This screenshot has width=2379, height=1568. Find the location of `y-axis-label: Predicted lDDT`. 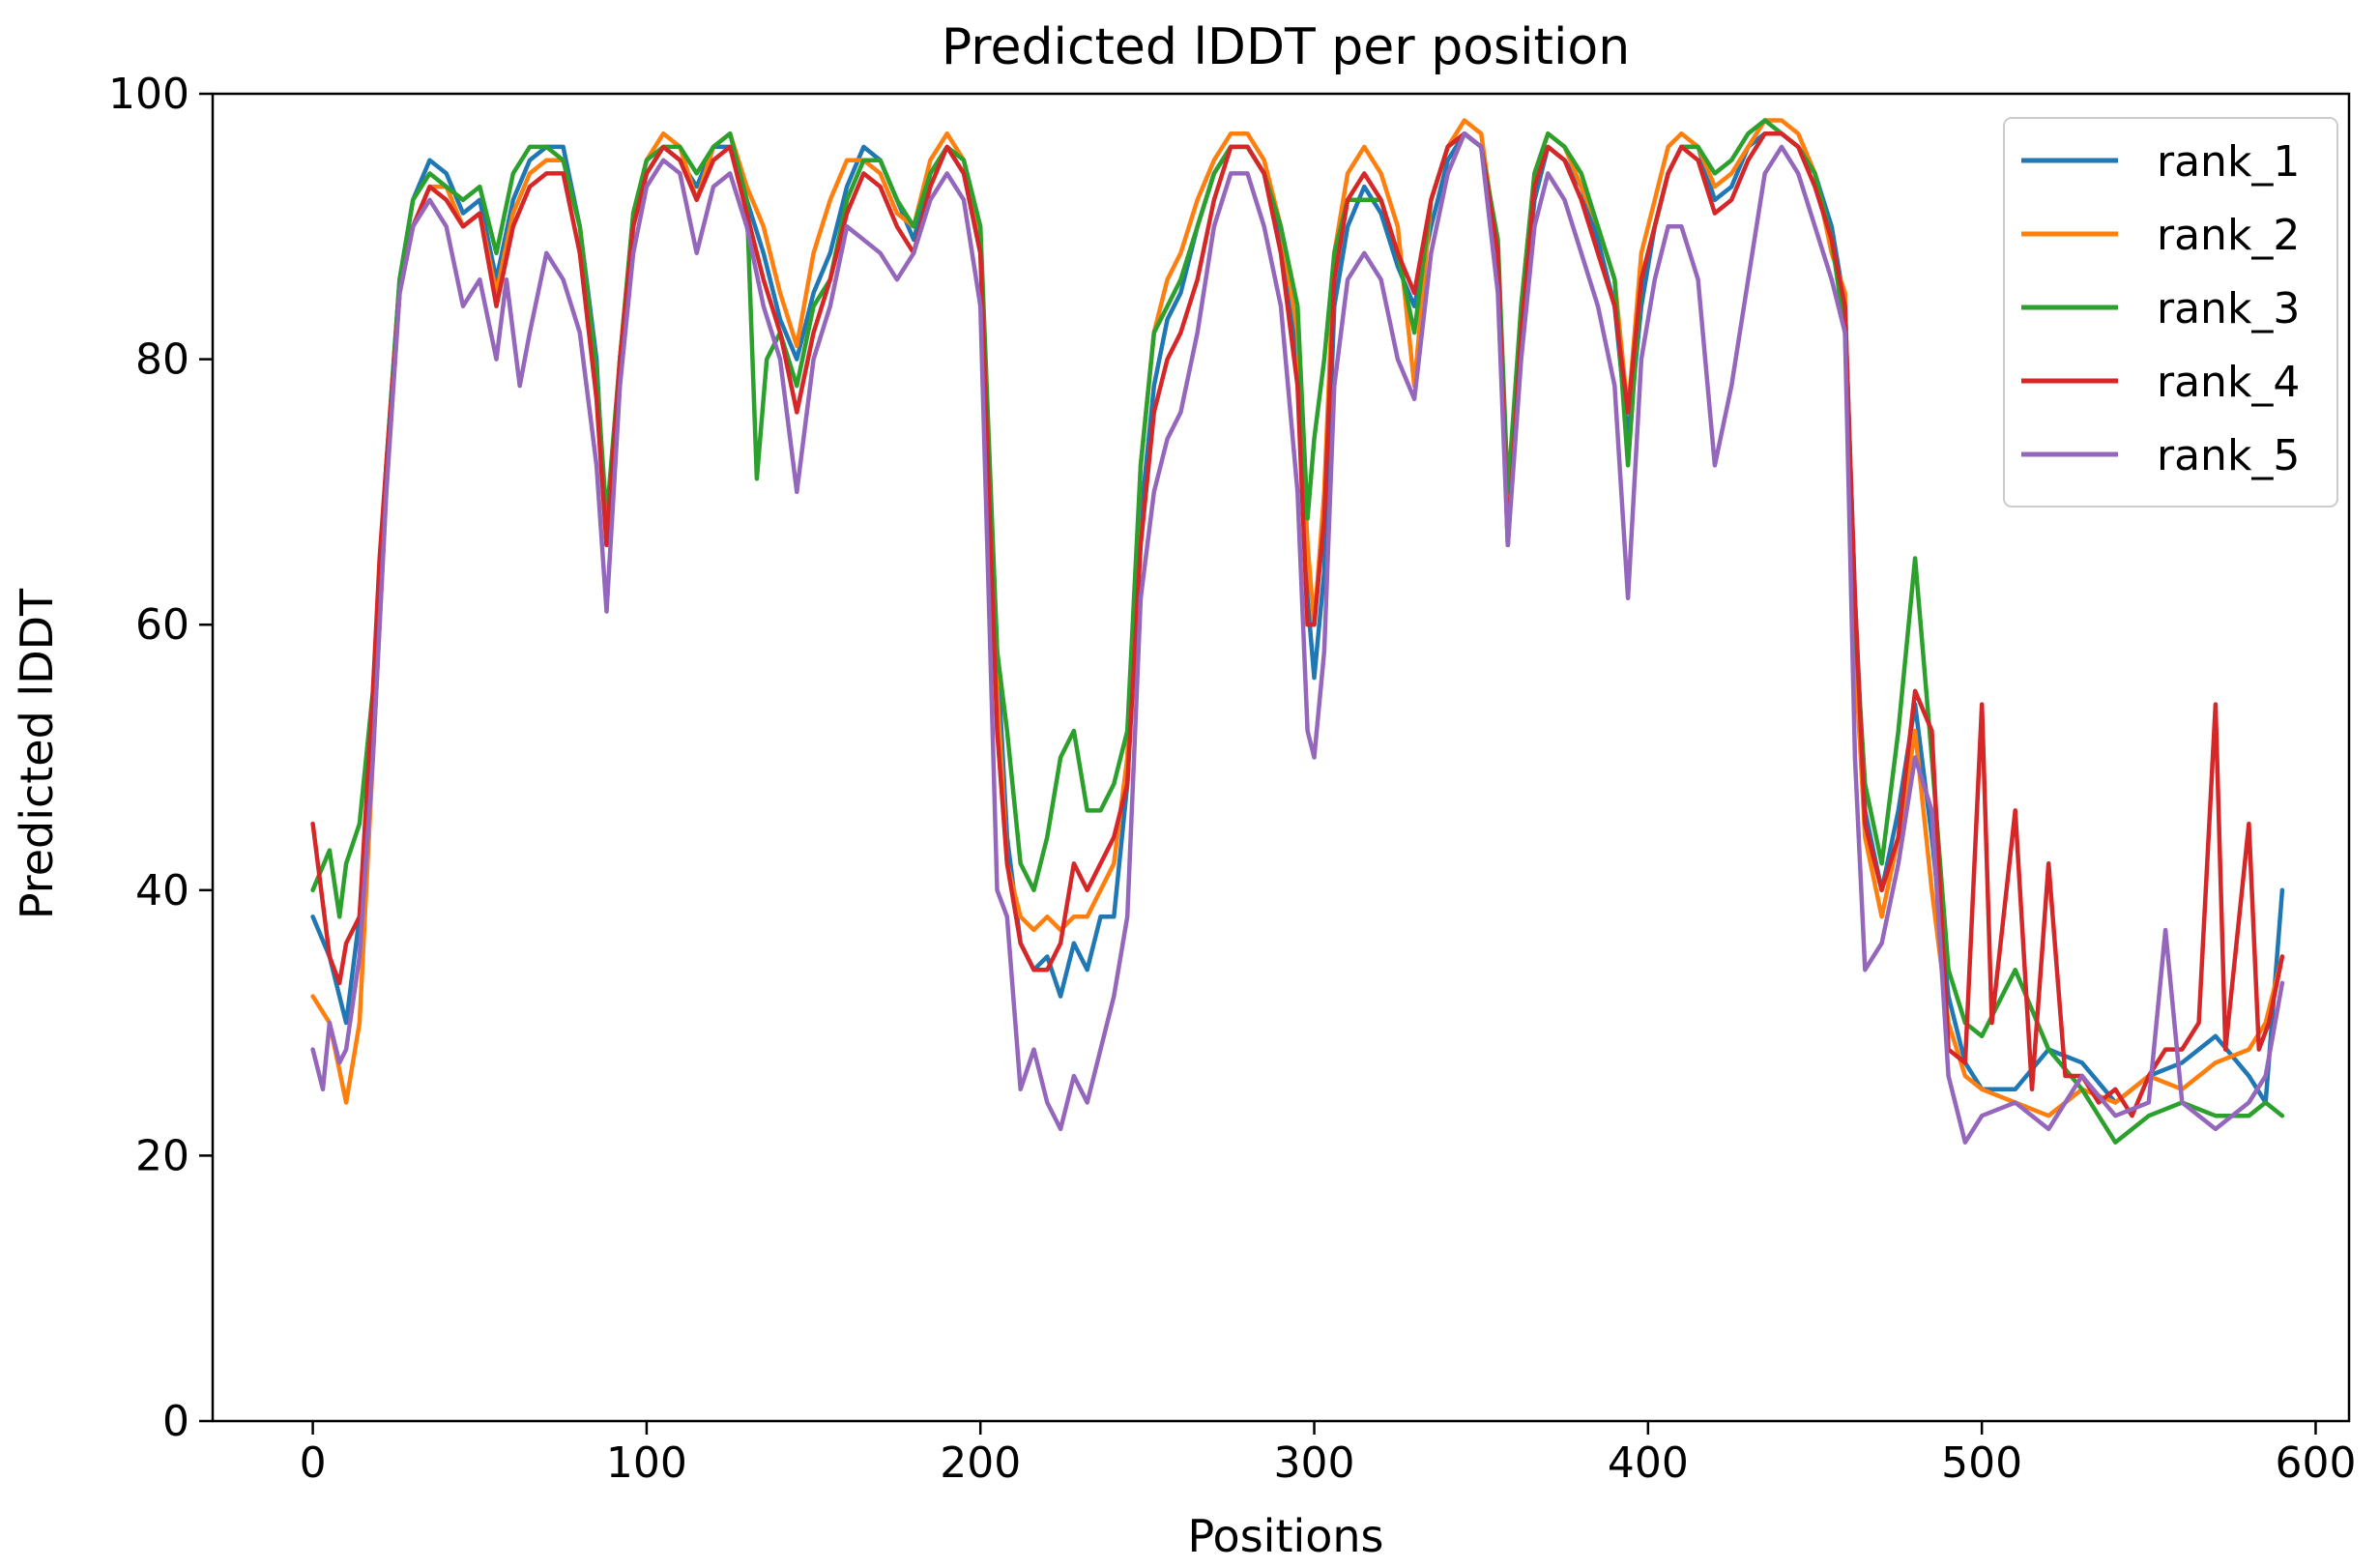

y-axis-label: Predicted lDDT is located at coordinates (37, 753).